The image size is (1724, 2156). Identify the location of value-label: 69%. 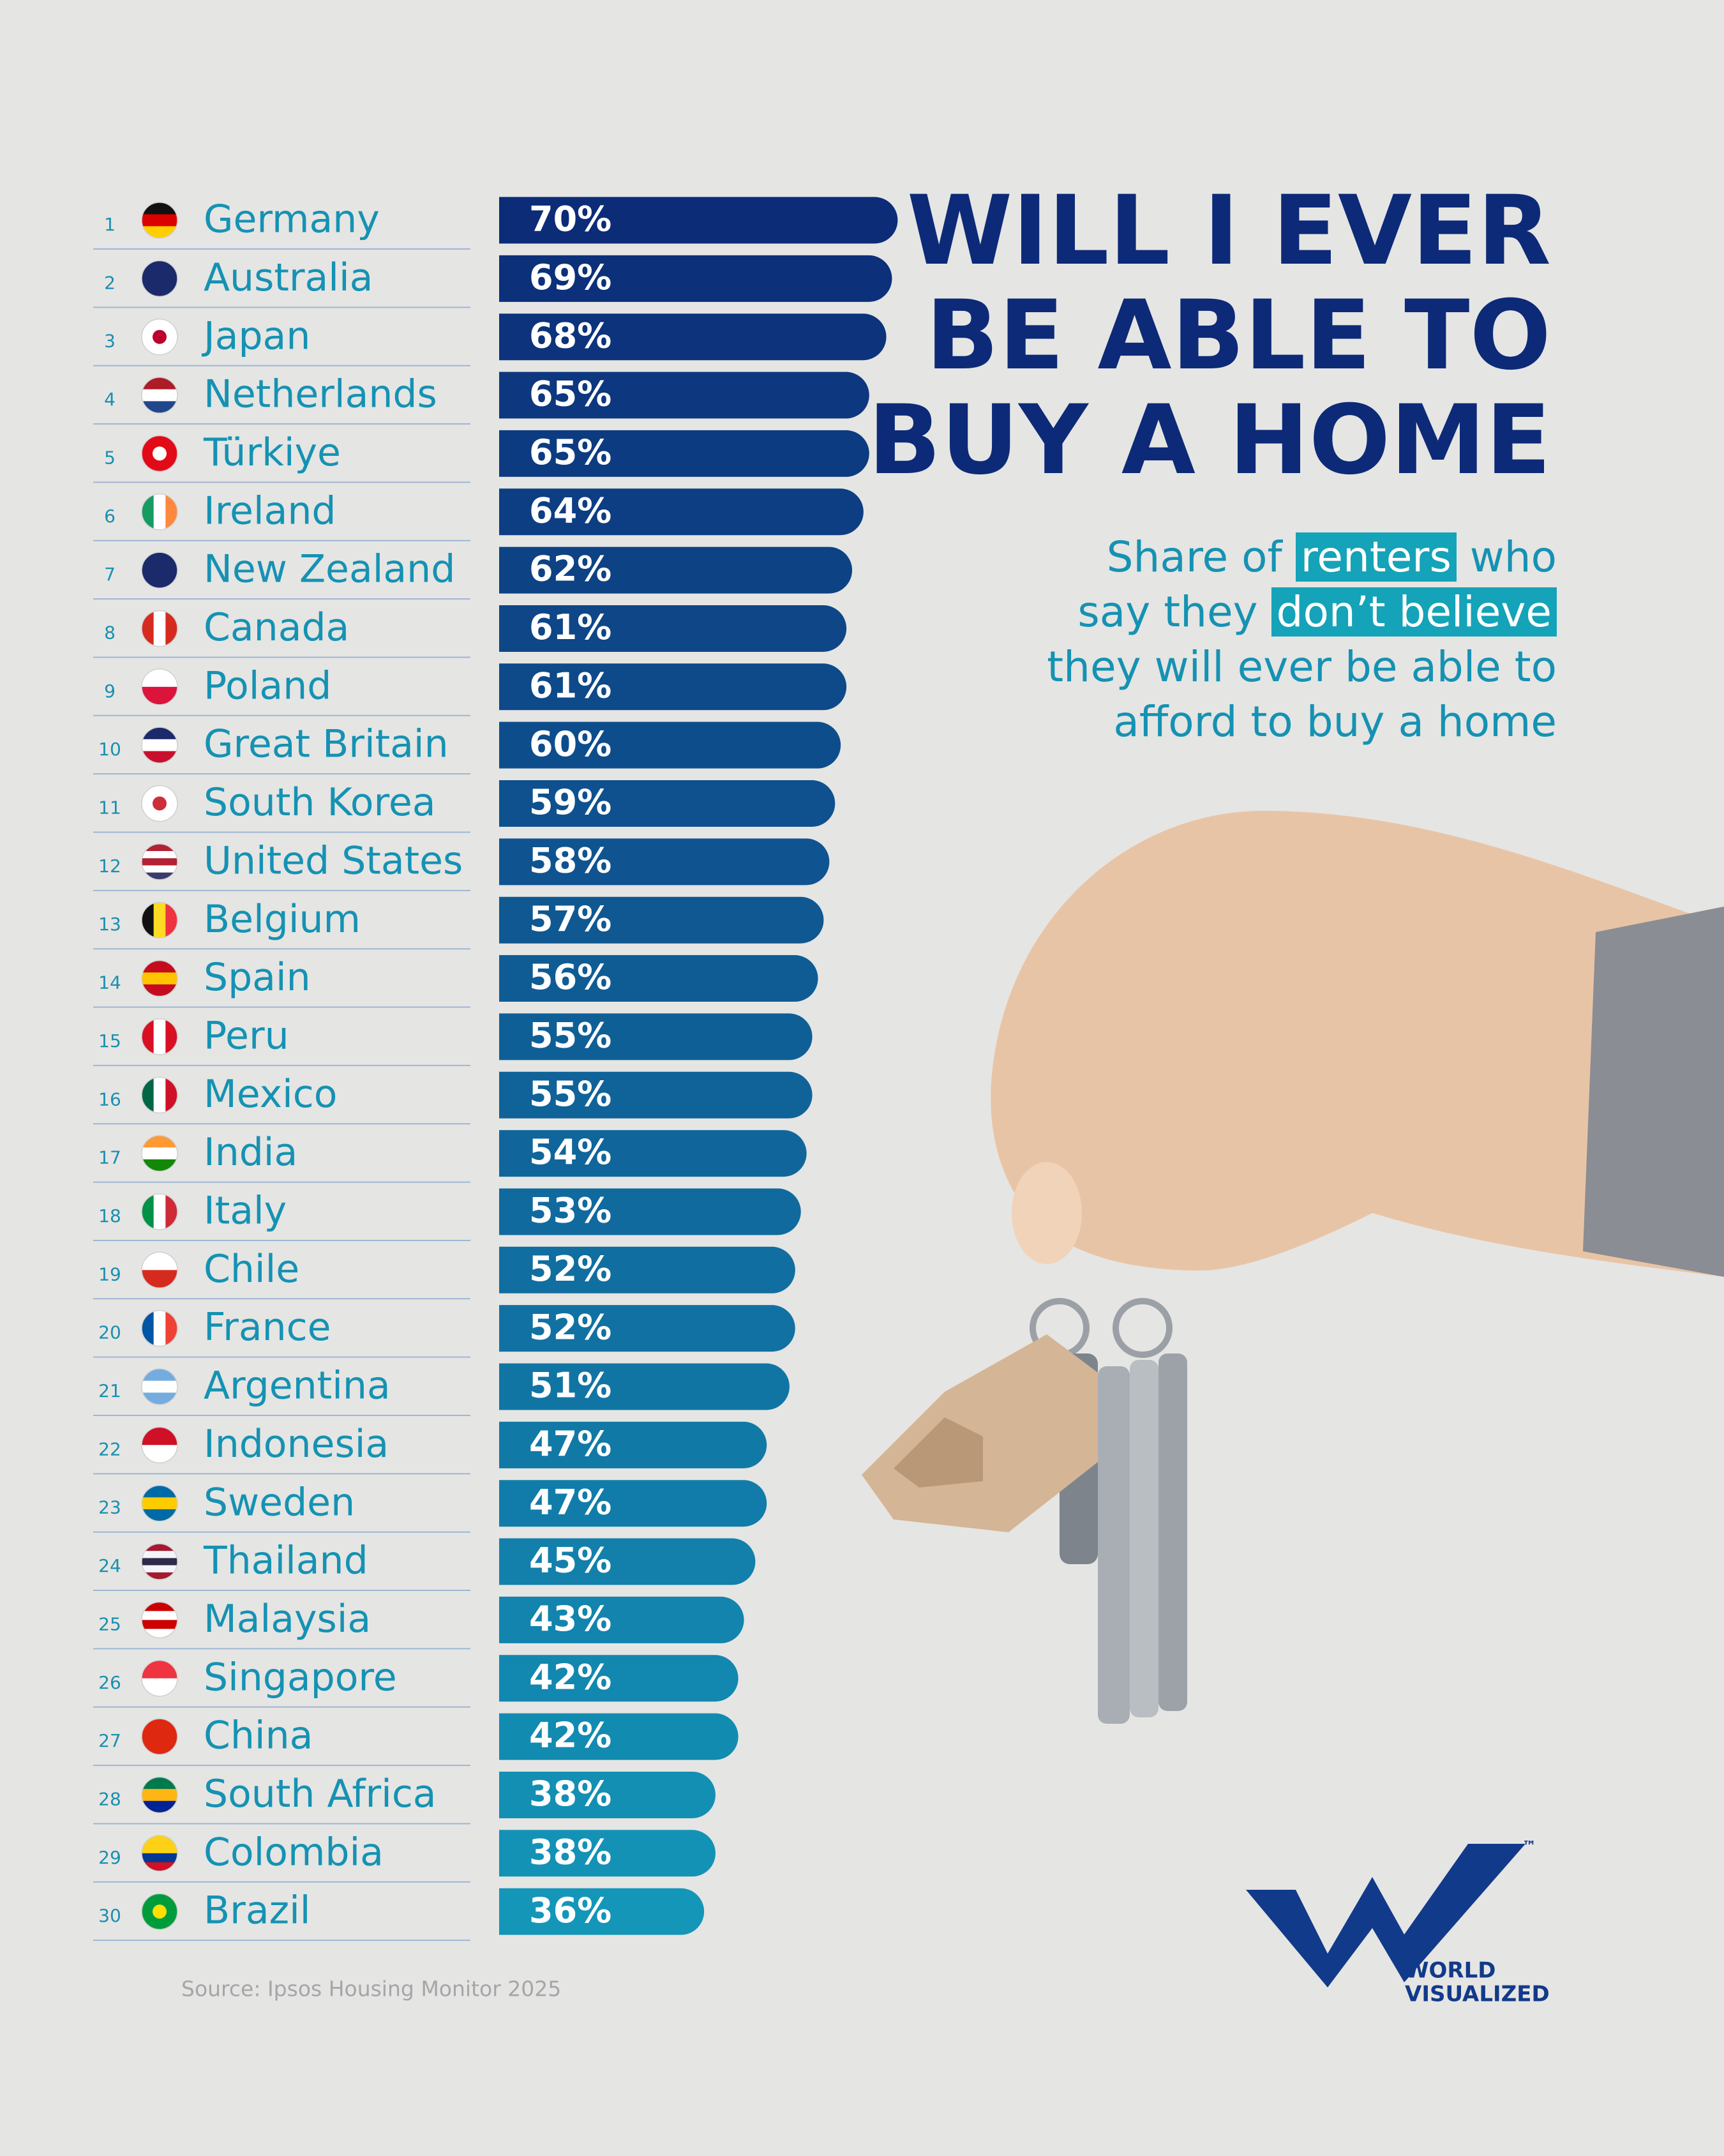
(570, 277).